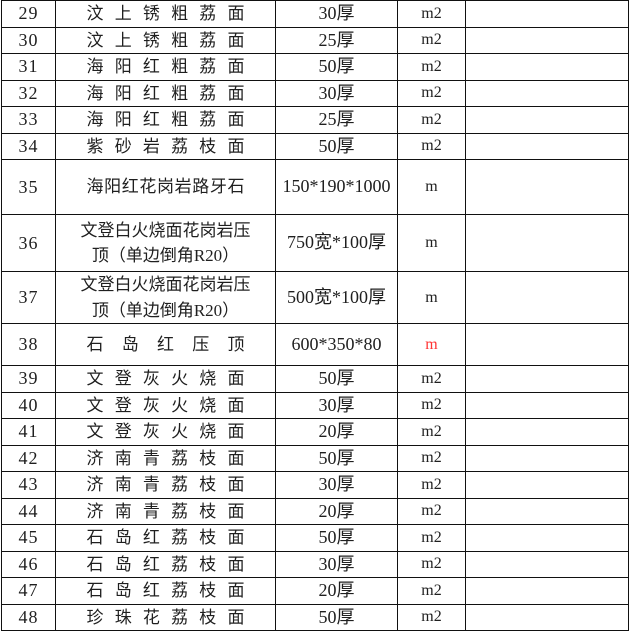 The height and width of the screenshot is (631, 631). I want to click on material-name-cell: 文登白火烧面花岗岩压顶（单边倒角R20）, so click(165, 297).